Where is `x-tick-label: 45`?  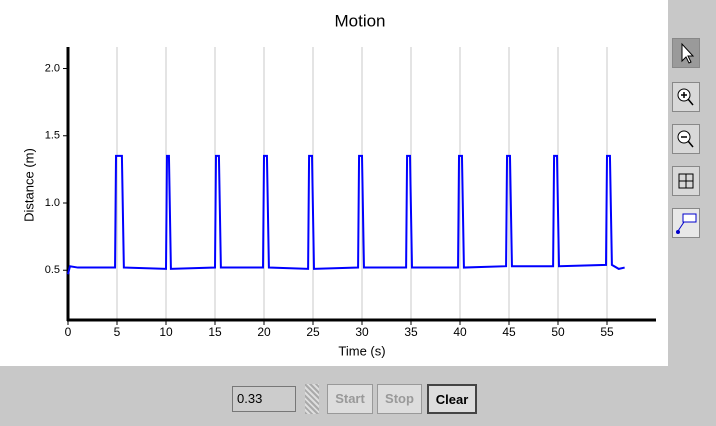 x-tick-label: 45 is located at coordinates (509, 332).